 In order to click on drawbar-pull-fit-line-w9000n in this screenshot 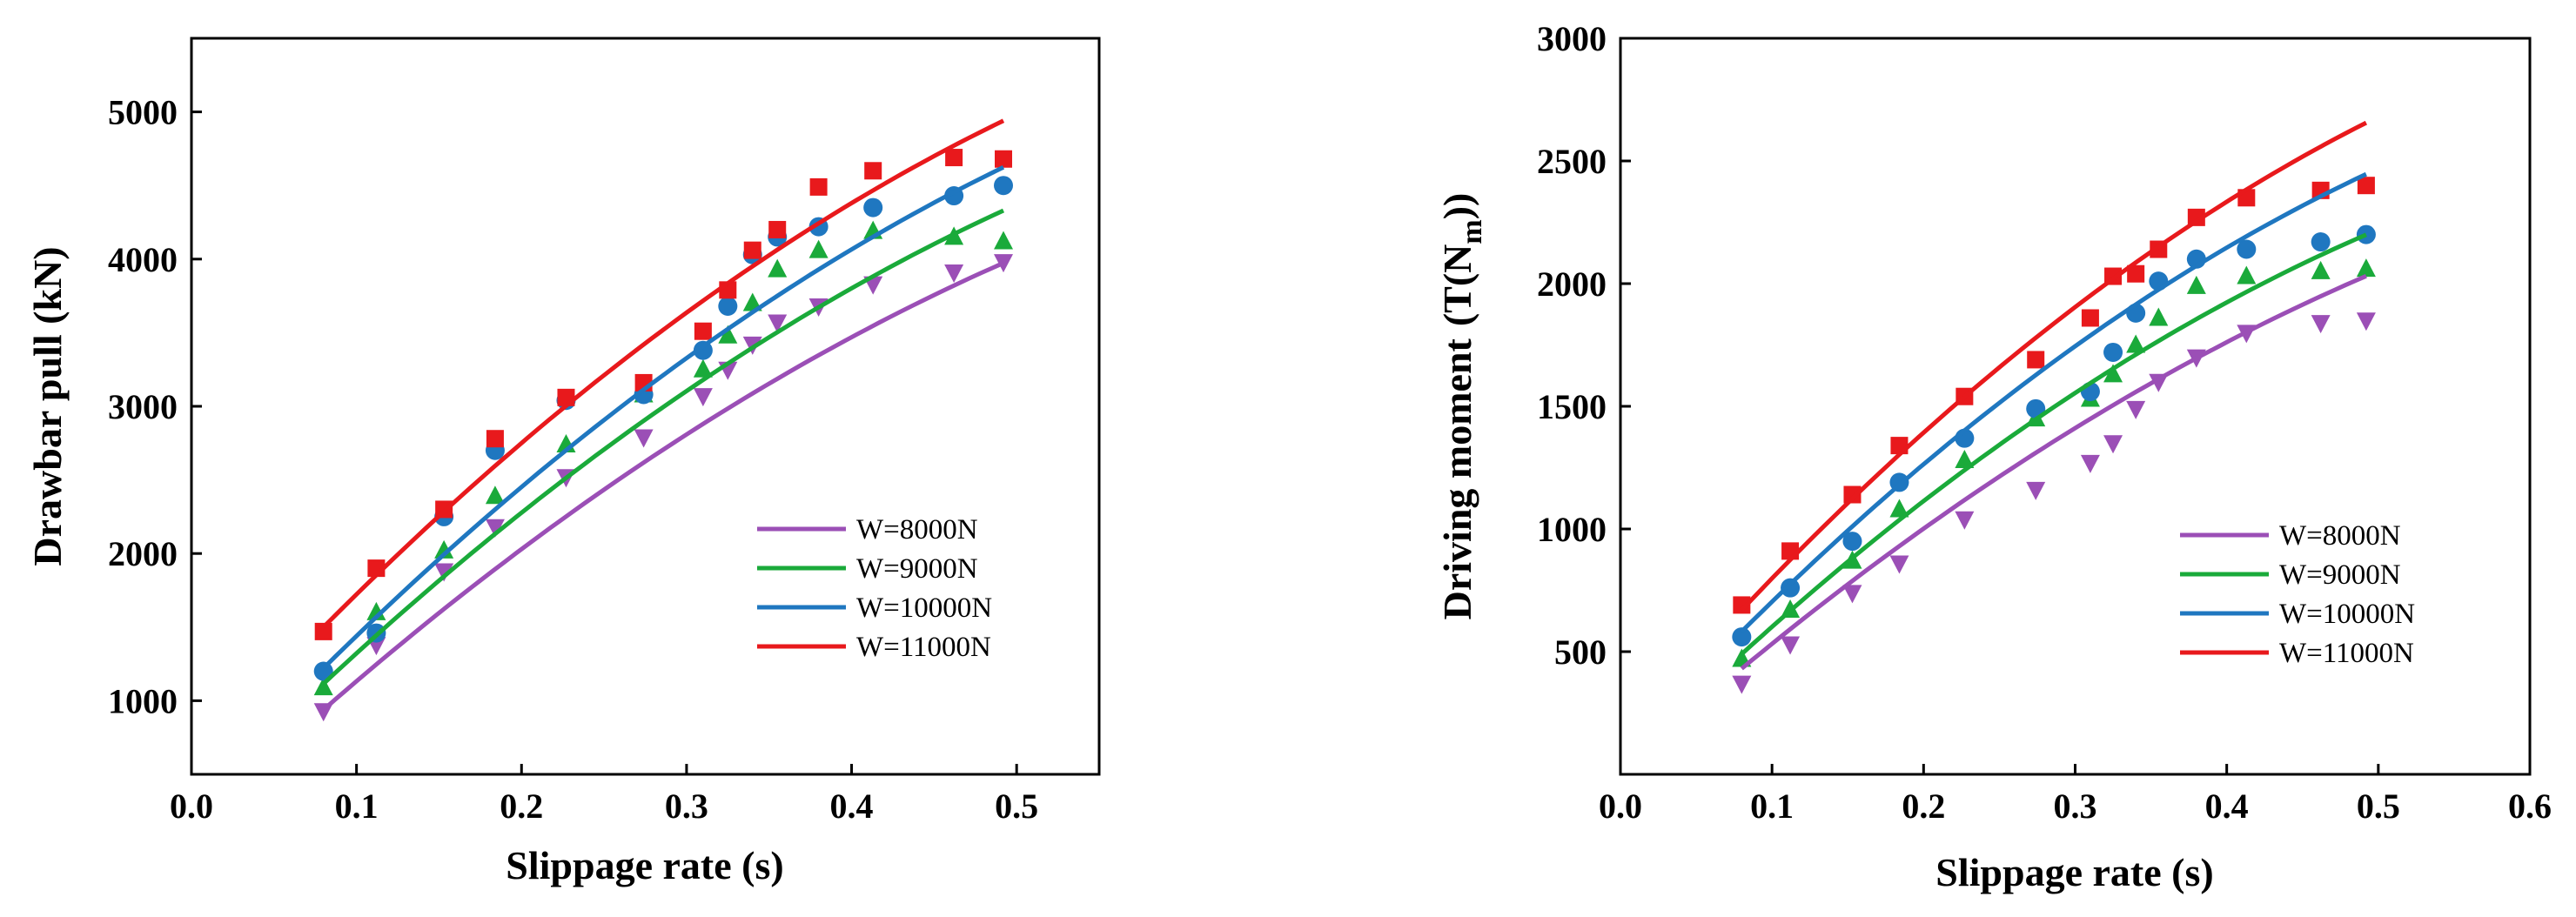, I will do `click(663, 447)`.